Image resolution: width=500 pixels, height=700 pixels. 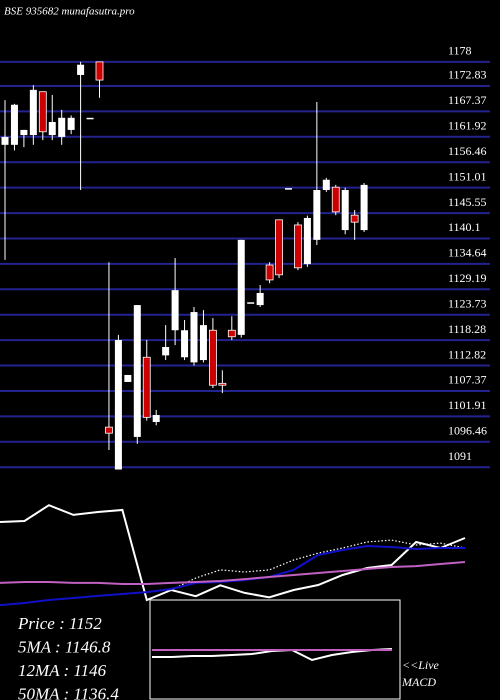 What do you see at coordinates (467, 126) in the screenshot?
I see `y-tick-label: 1161.92` at bounding box center [467, 126].